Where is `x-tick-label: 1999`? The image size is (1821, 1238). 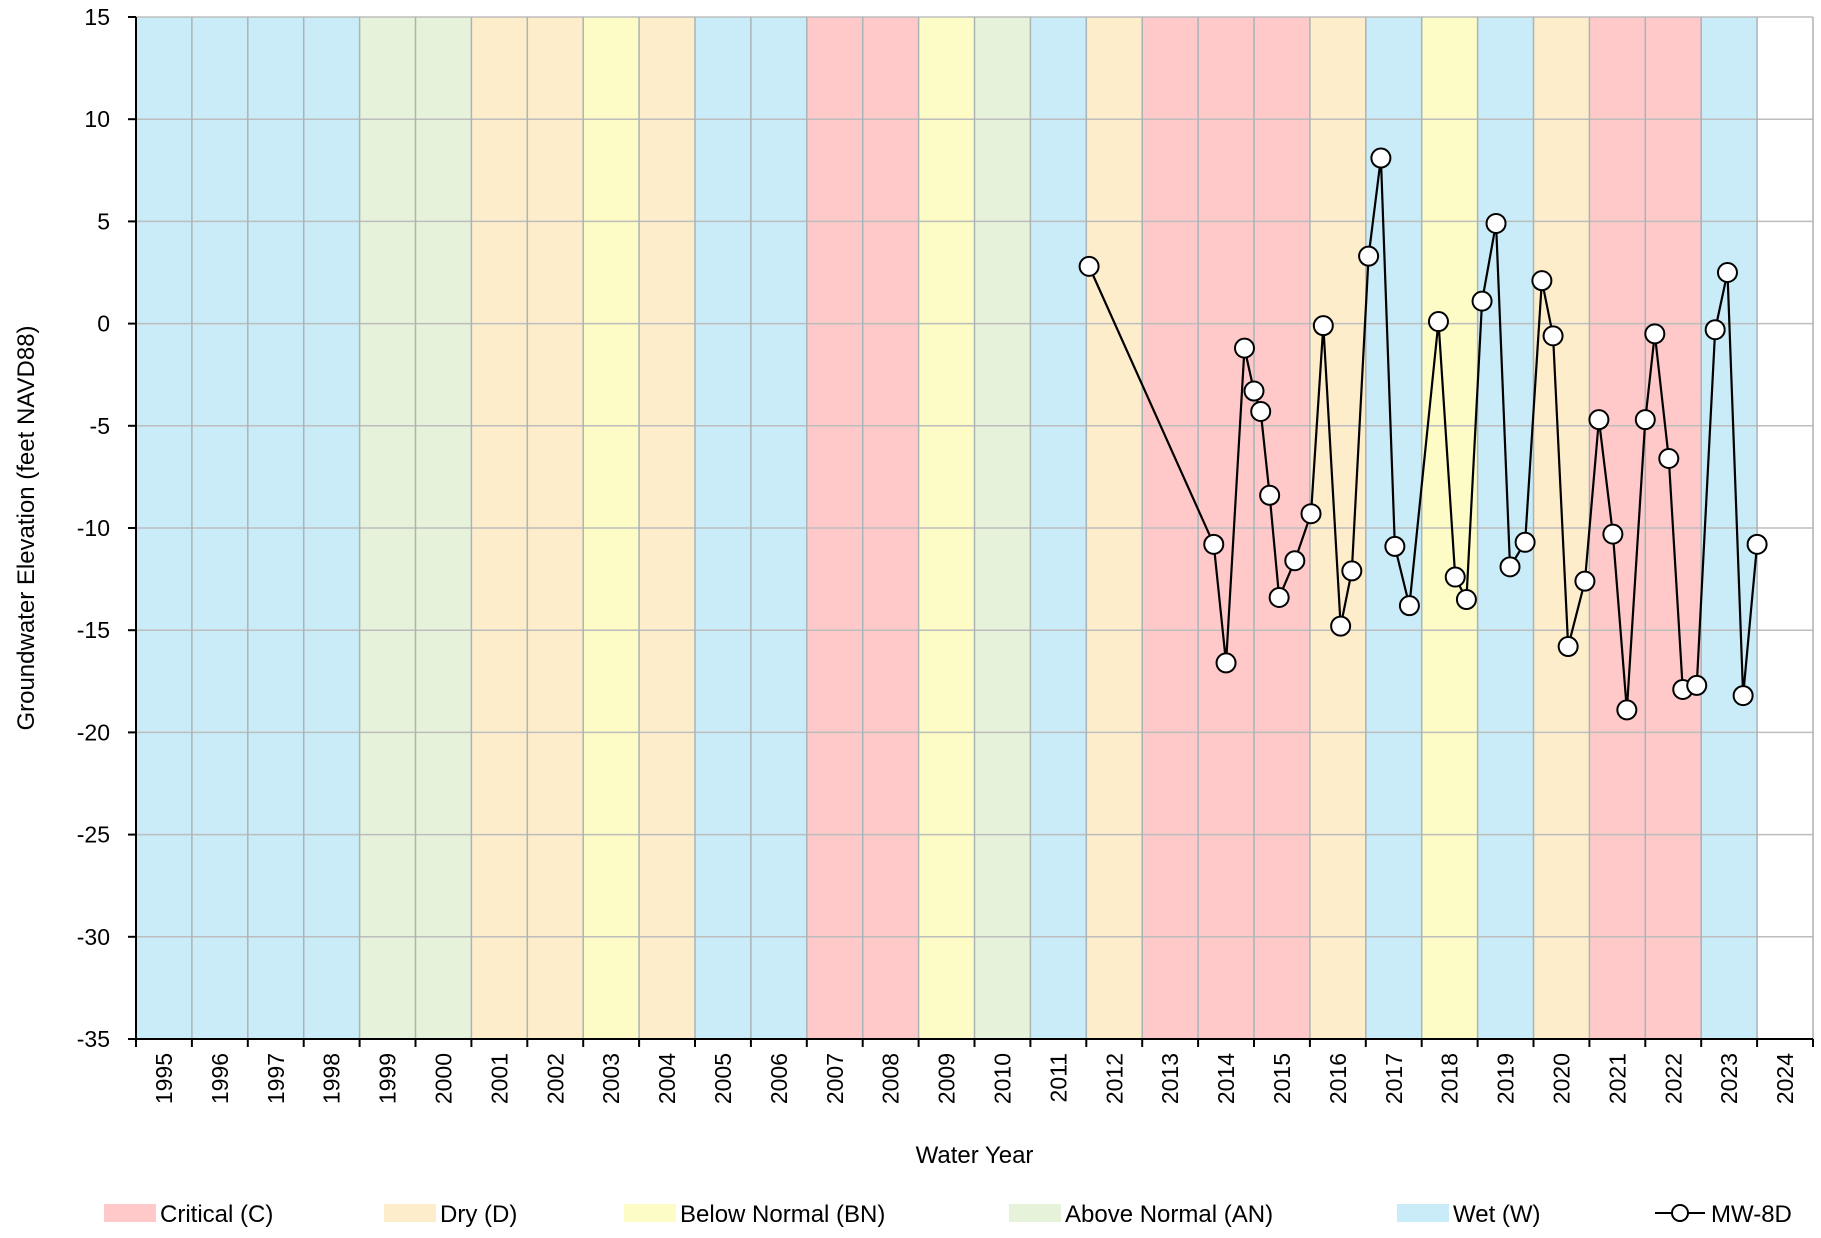 x-tick-label: 1999 is located at coordinates (388, 1078).